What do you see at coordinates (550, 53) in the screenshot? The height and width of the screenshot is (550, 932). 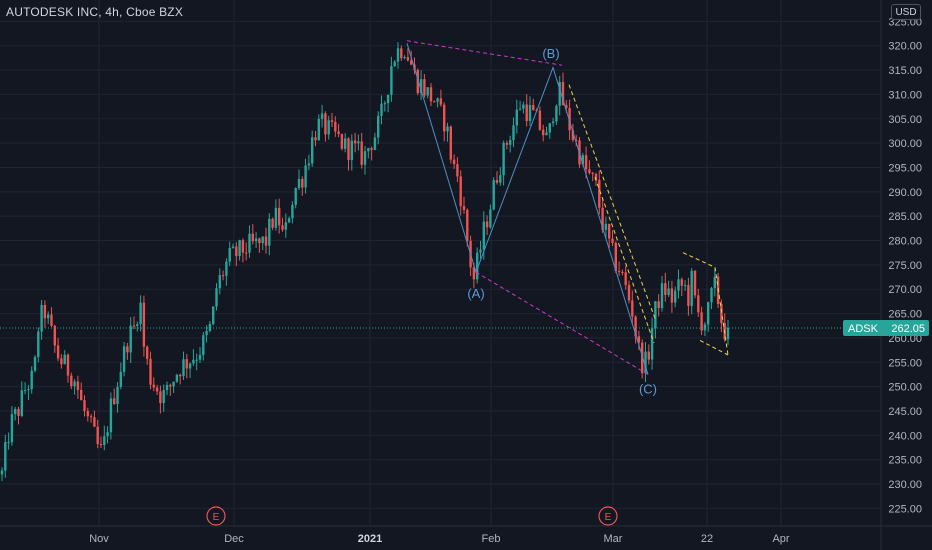 I see `wave-label: (B)` at bounding box center [550, 53].